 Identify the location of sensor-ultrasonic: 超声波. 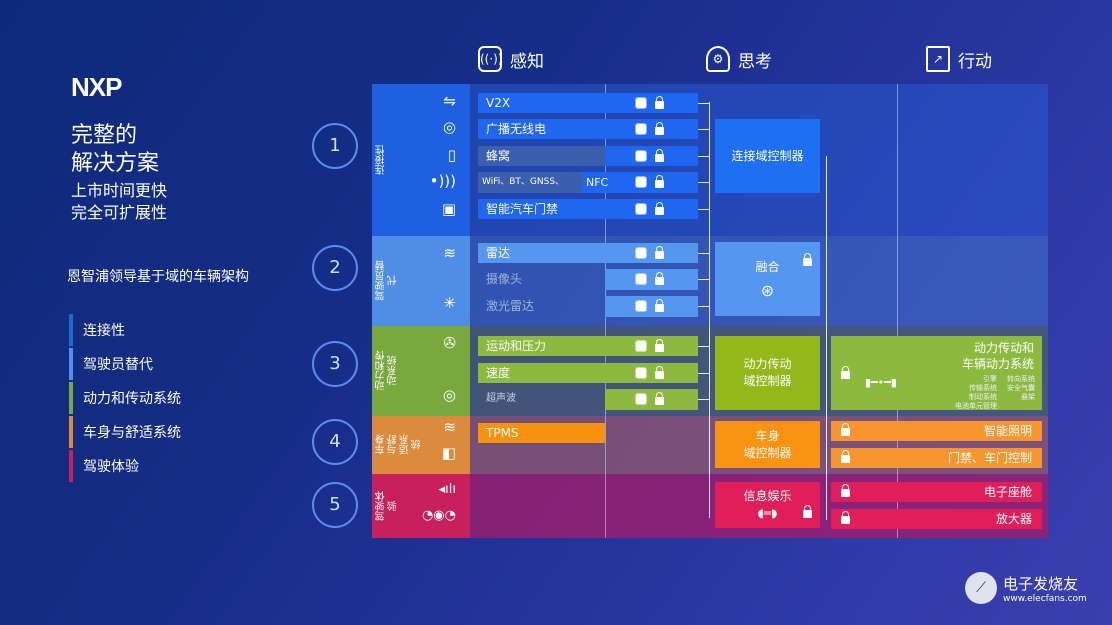
(501, 398).